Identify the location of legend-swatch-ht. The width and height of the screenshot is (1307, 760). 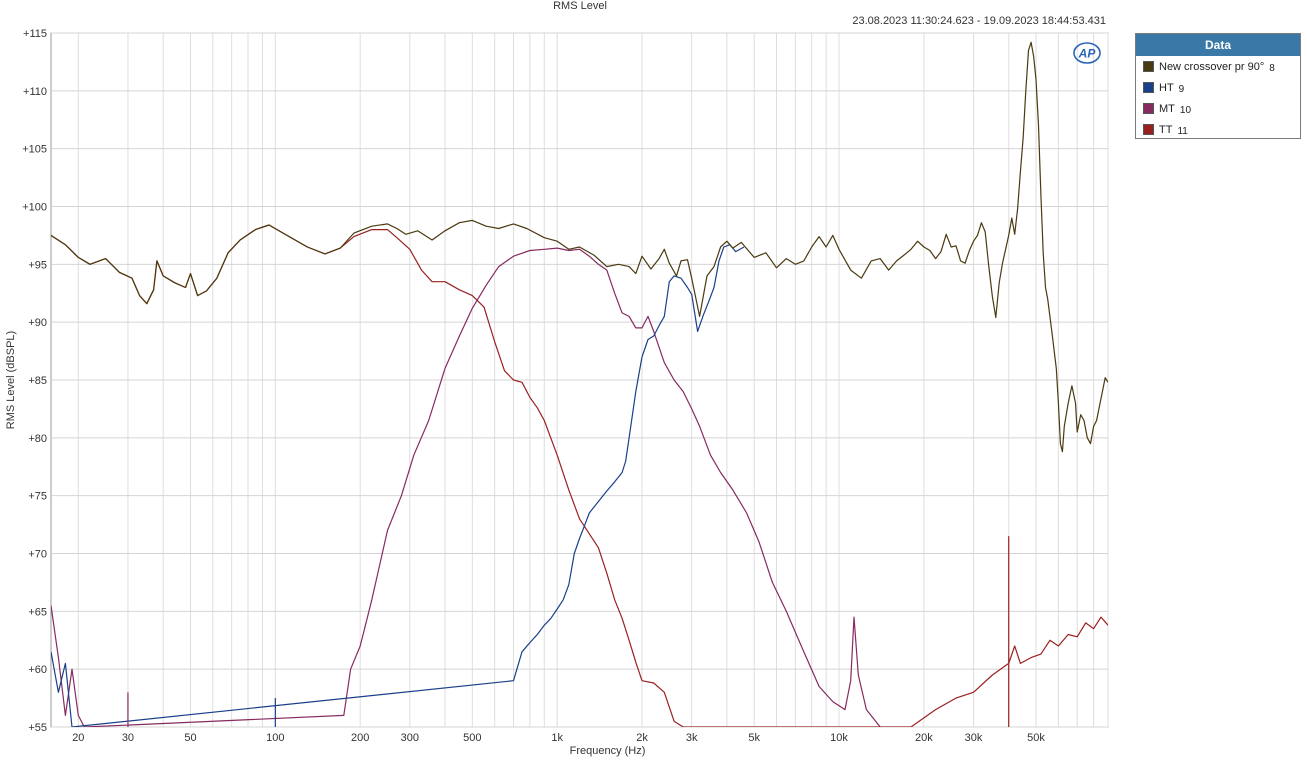
(1148, 87).